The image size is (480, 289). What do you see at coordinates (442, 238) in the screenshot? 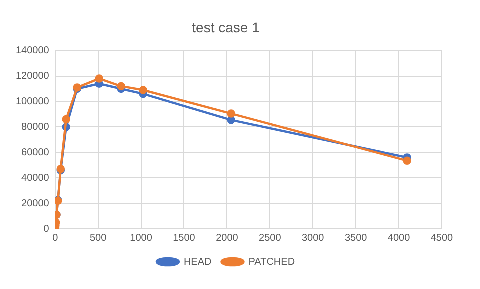
I see `x-tick-label: 4500` at bounding box center [442, 238].